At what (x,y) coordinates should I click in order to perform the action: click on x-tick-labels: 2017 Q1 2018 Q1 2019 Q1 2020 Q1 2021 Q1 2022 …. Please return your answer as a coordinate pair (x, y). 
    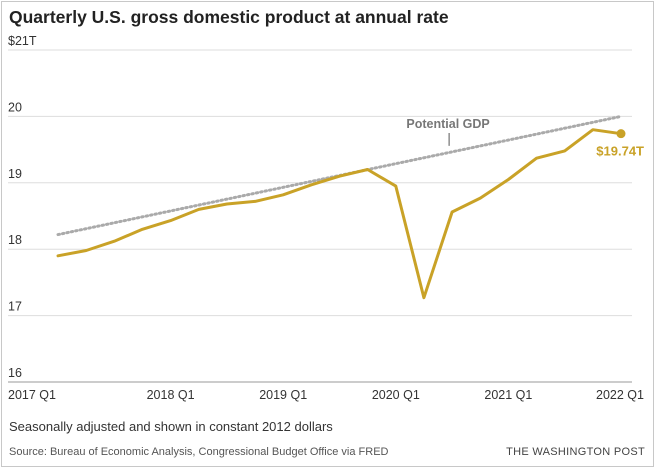
    Looking at the image, I should click on (326, 395).